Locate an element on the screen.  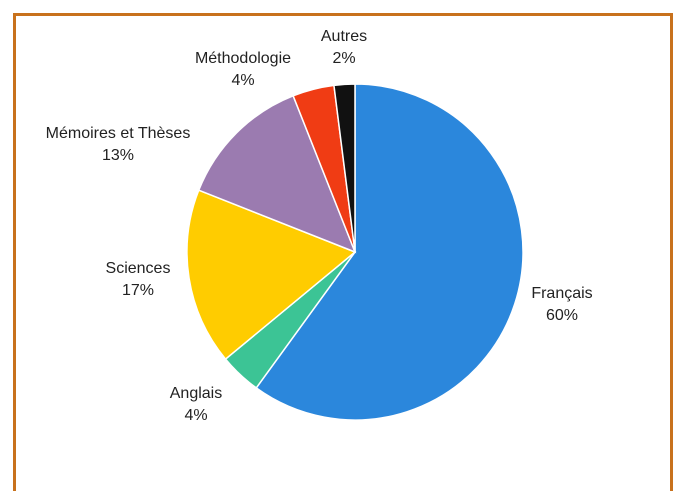
slice-label: Anglais is located at coordinates (196, 393).